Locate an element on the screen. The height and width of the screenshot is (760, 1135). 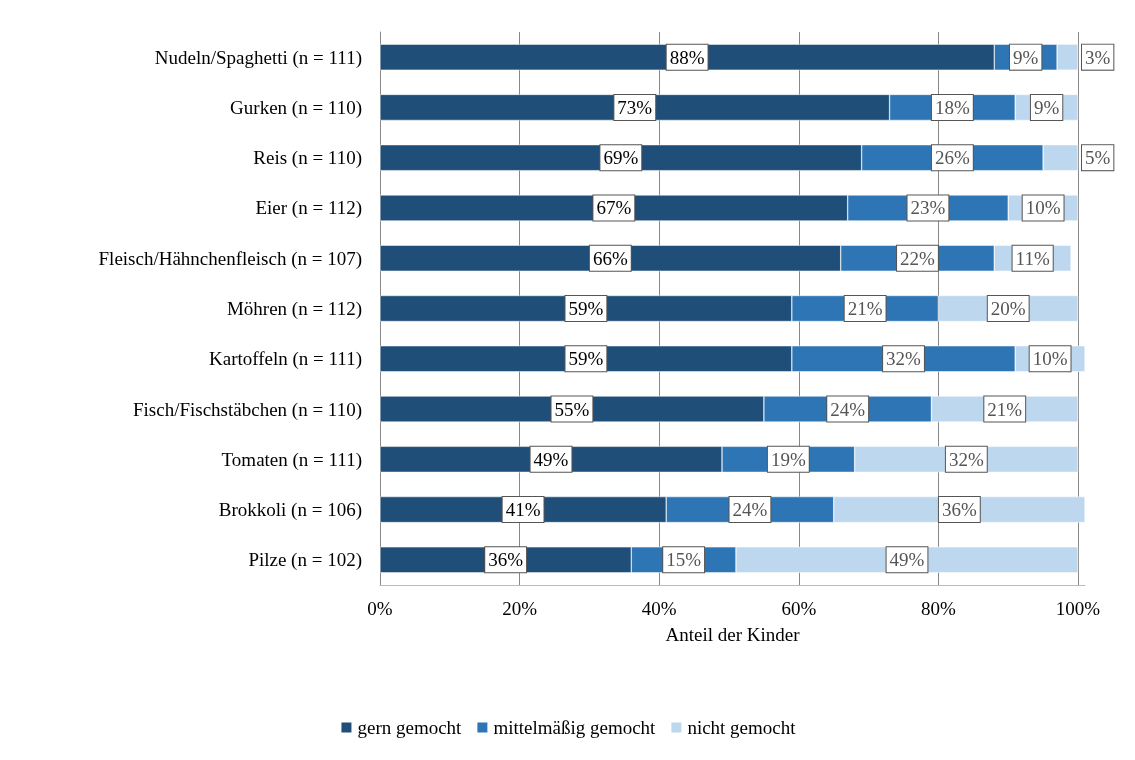
data-label: 26% is located at coordinates (952, 158).